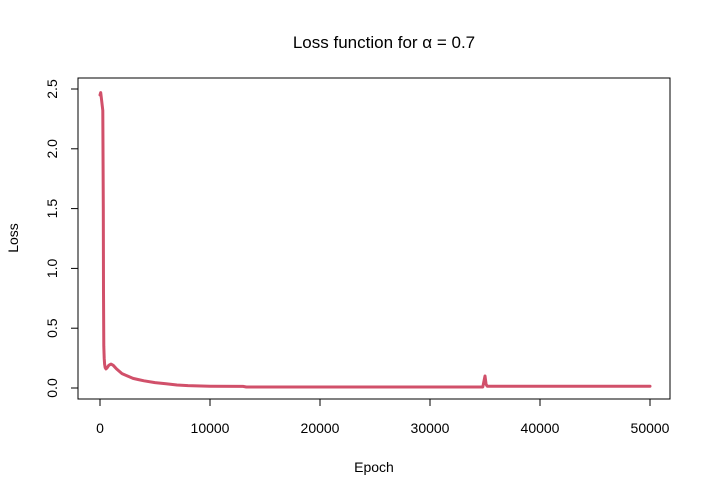 This screenshot has width=712, height=497. Describe the element at coordinates (650, 428) in the screenshot. I see `x-tick-label: 50000` at that location.